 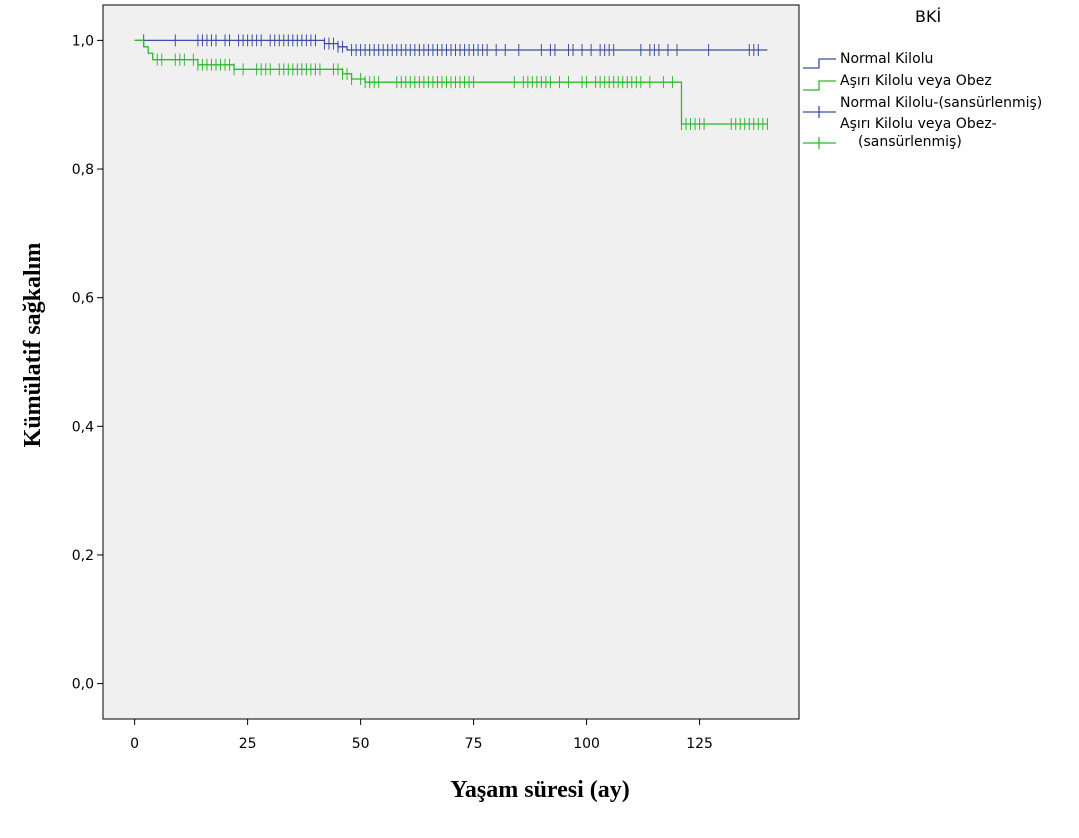 What do you see at coordinates (248, 744) in the screenshot?
I see `x-tick-label: 25` at bounding box center [248, 744].